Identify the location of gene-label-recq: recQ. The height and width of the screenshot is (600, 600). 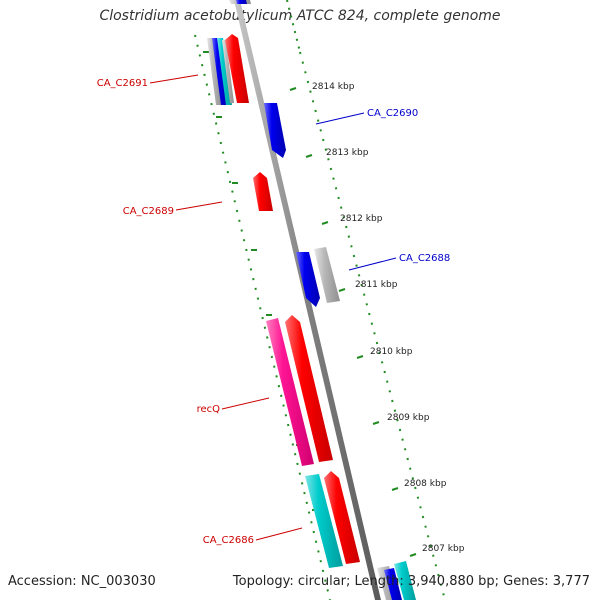
(209, 409).